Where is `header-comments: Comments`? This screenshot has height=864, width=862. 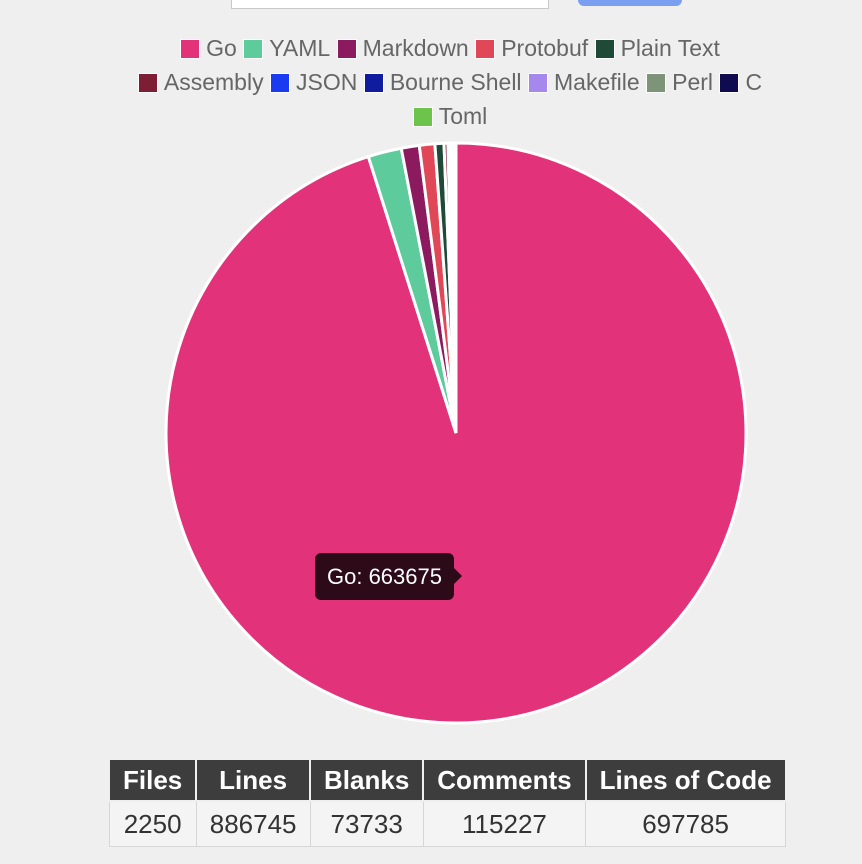 header-comments: Comments is located at coordinates (504, 781).